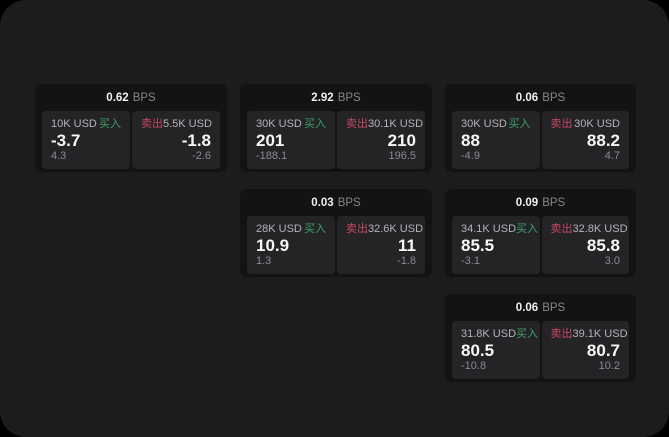  Describe the element at coordinates (489, 229) in the screenshot. I see `buy-notional: 34.1K USD` at that location.